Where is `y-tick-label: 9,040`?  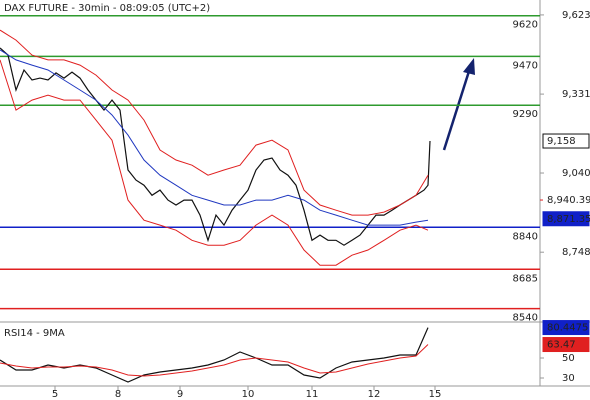
y-tick-label: 9,040 is located at coordinates (576, 173).